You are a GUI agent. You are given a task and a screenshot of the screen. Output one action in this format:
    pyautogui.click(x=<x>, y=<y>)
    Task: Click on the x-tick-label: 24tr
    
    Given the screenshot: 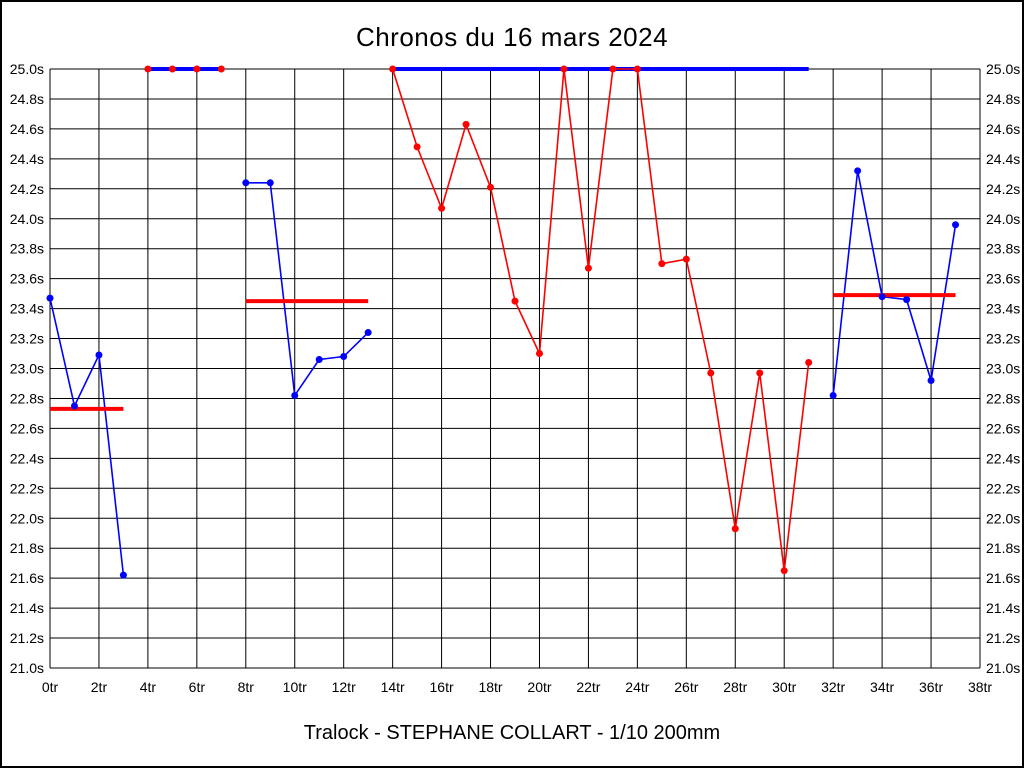 What is the action you would take?
    pyautogui.click(x=637, y=687)
    